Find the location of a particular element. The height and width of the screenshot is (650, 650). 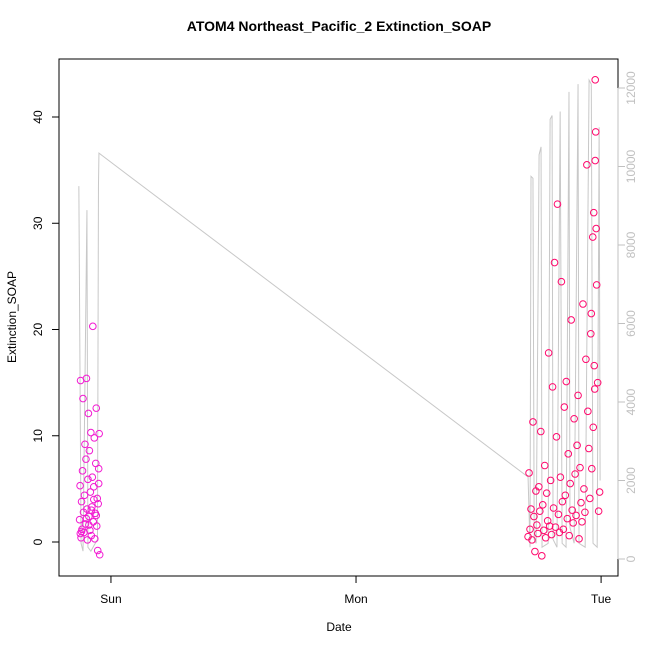

y-tick-label: 10 is located at coordinates (38, 436).